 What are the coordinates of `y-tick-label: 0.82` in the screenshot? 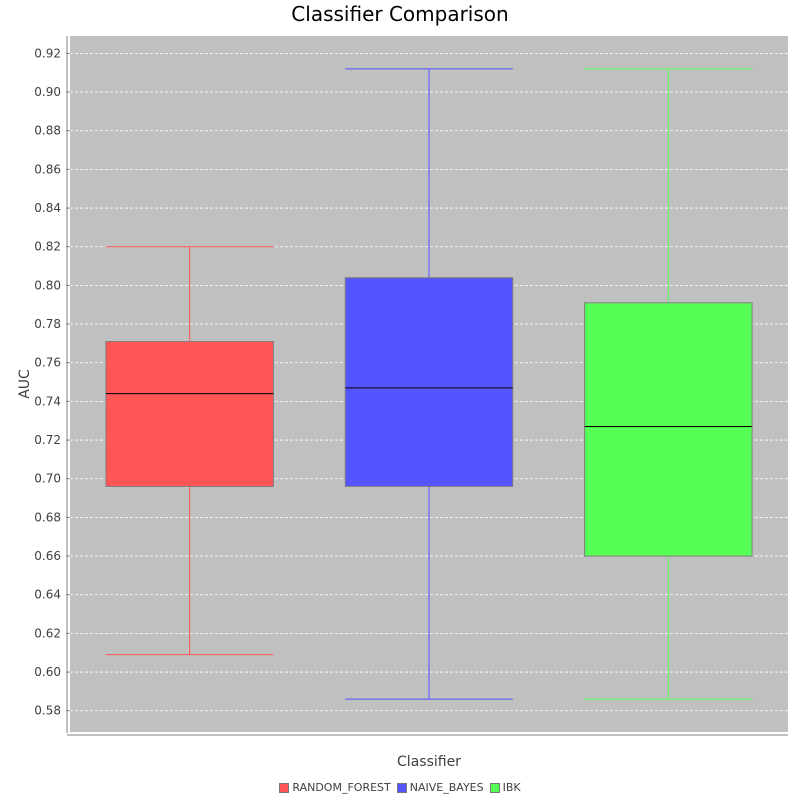 It's located at (47, 247).